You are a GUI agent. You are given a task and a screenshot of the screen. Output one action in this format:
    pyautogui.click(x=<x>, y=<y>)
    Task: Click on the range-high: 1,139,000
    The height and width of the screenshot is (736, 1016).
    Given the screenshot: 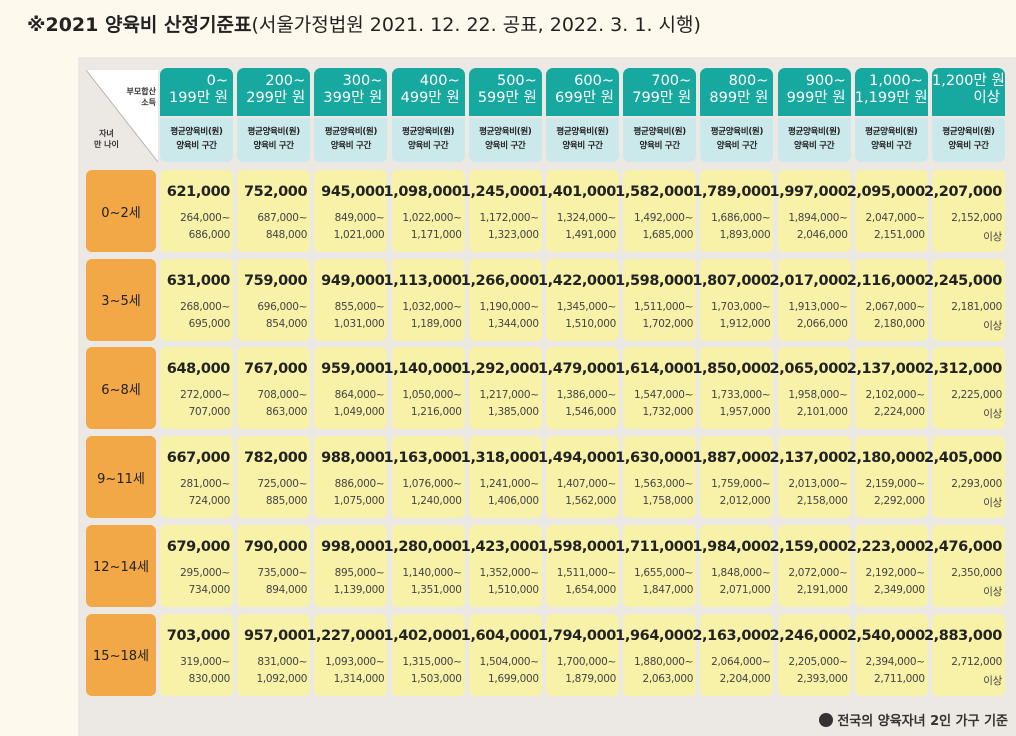 What is the action you would take?
    pyautogui.click(x=359, y=589)
    